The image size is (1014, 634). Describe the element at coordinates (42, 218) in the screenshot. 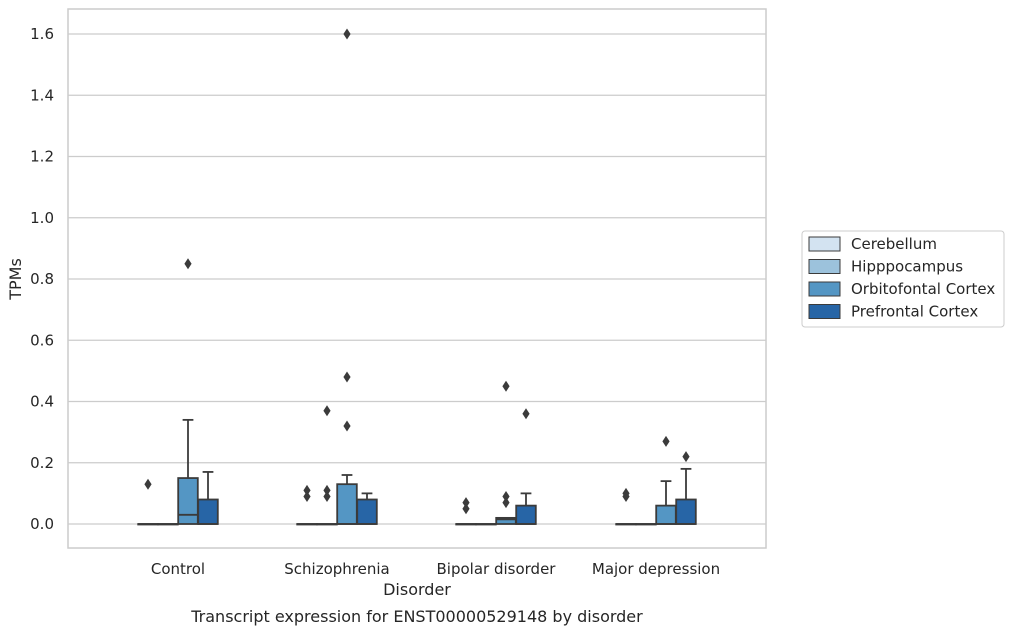

I see `y-tick-label: 1.0` at that location.